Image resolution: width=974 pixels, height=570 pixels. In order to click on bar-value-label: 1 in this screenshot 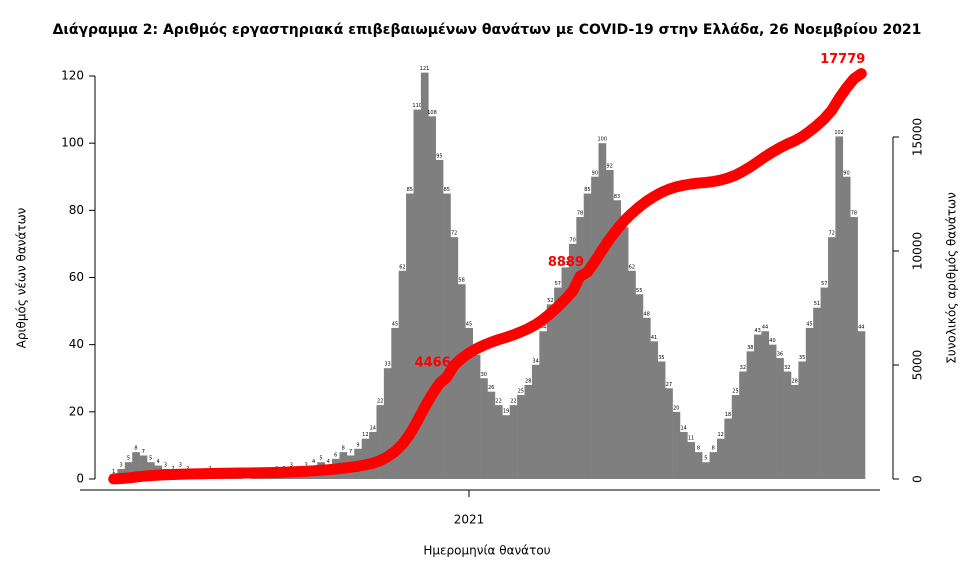, I will do `click(113, 472)`.